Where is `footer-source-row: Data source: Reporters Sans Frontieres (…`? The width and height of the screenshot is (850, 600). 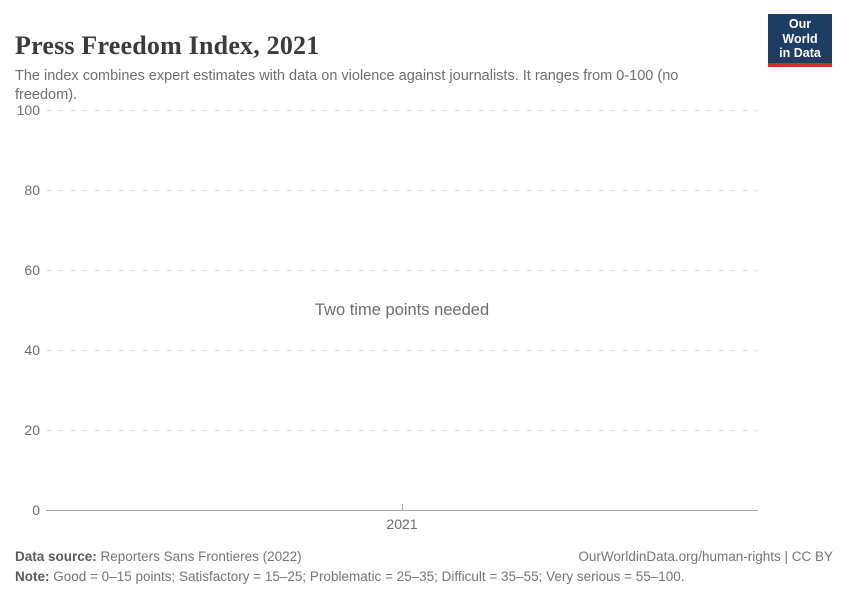
footer-source-row: Data source: Reporters Sans Frontieres (… is located at coordinates (424, 556).